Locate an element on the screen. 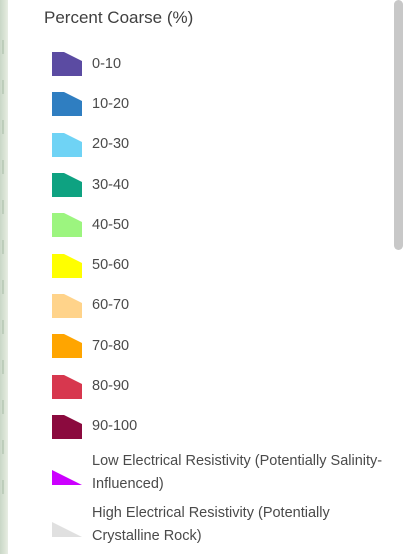 The image size is (406, 554). legend-item-0-10: 0-10 is located at coordinates (222, 64).